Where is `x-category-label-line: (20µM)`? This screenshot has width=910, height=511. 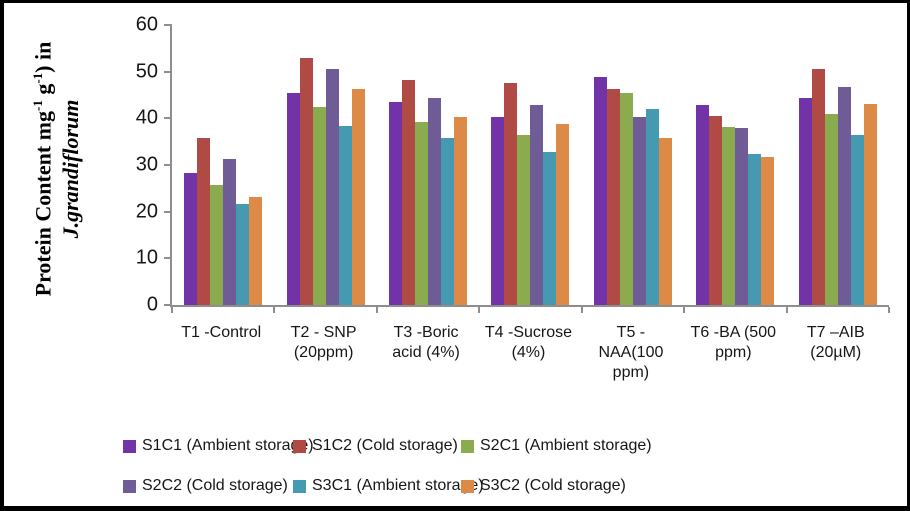 x-category-label-line: (20µM) is located at coordinates (836, 352).